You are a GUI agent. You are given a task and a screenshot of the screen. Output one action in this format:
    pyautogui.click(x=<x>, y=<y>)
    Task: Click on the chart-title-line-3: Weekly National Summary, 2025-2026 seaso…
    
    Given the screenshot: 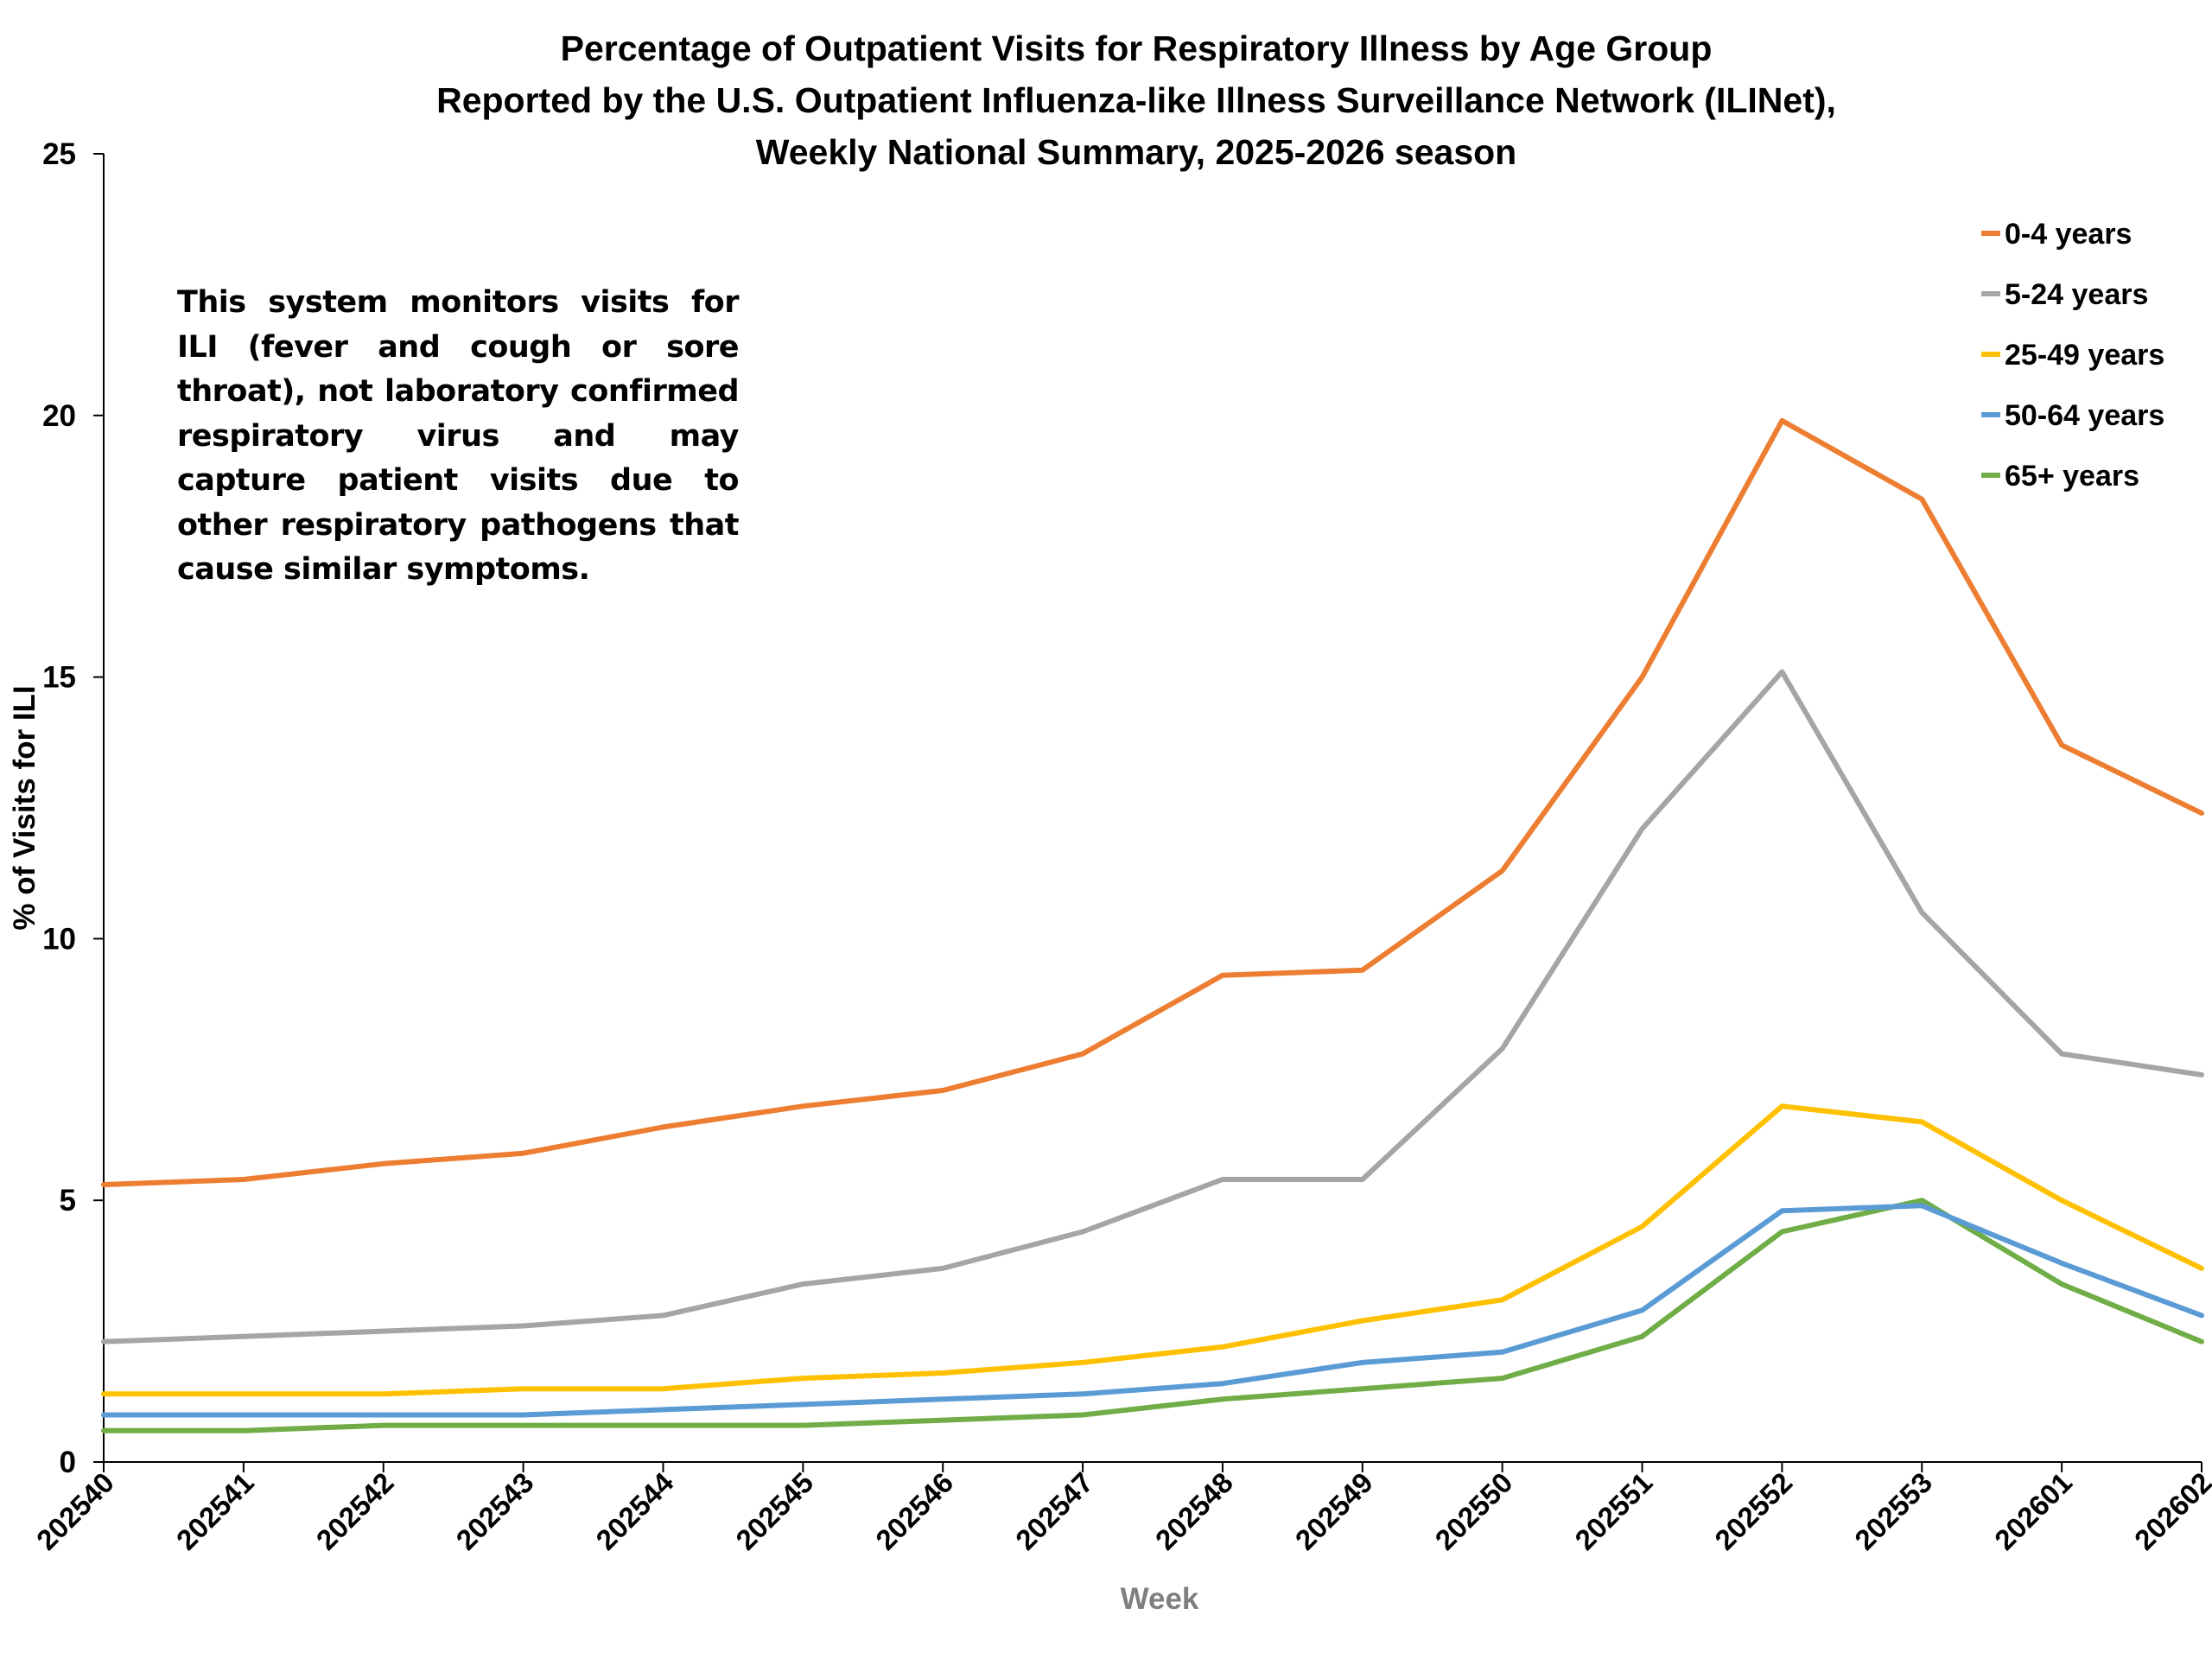 What is the action you would take?
    pyautogui.click(x=1136, y=152)
    